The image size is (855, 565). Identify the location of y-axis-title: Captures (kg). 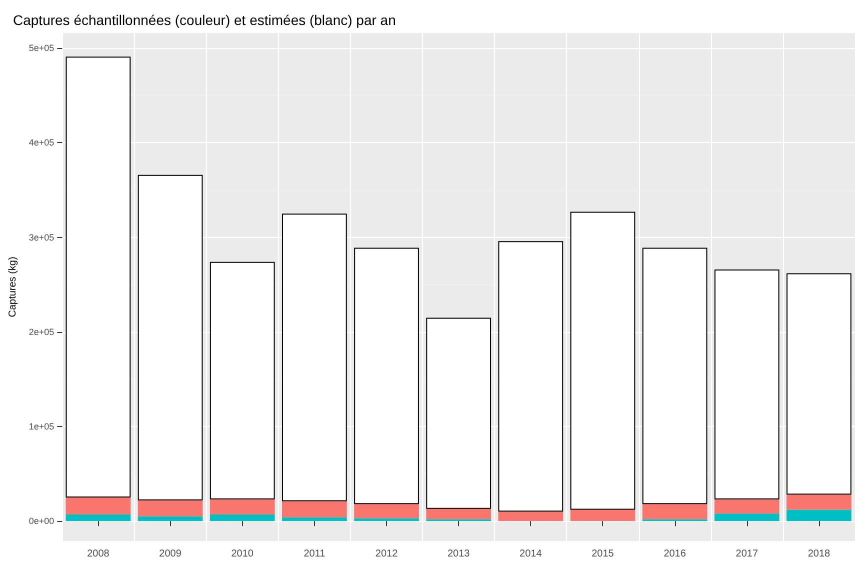
(13, 287).